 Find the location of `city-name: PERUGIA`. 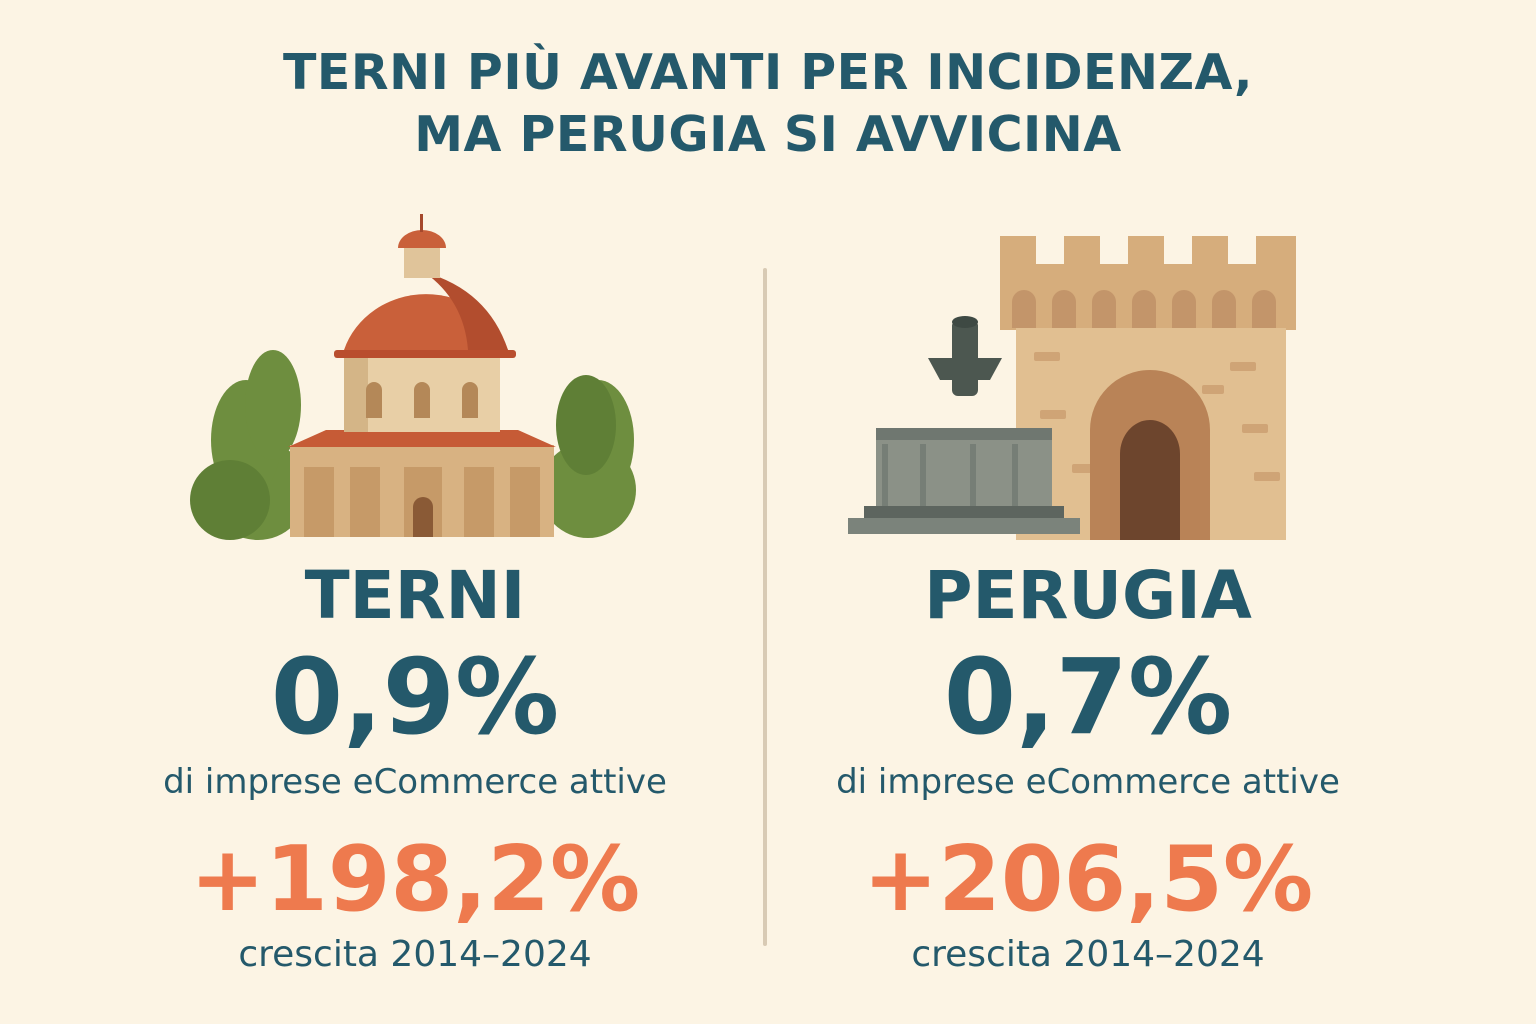

city-name: PERUGIA is located at coordinates (1088, 595).